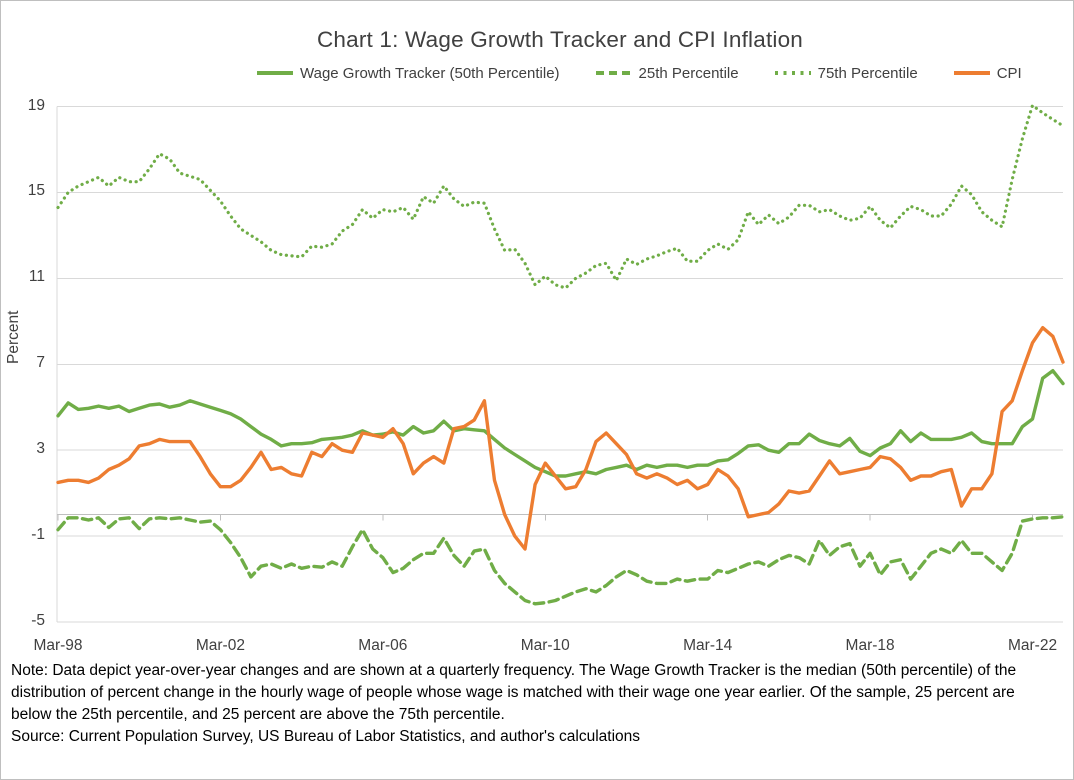 Image resolution: width=1074 pixels, height=780 pixels. What do you see at coordinates (560, 560) in the screenshot?
I see `series-line-25th-percentile` at bounding box center [560, 560].